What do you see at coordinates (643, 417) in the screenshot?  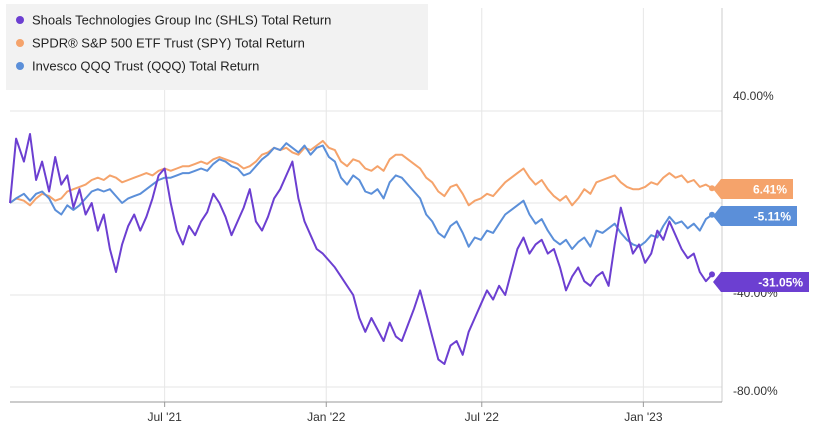 I see `x-tick-label: Jan '23` at bounding box center [643, 417].